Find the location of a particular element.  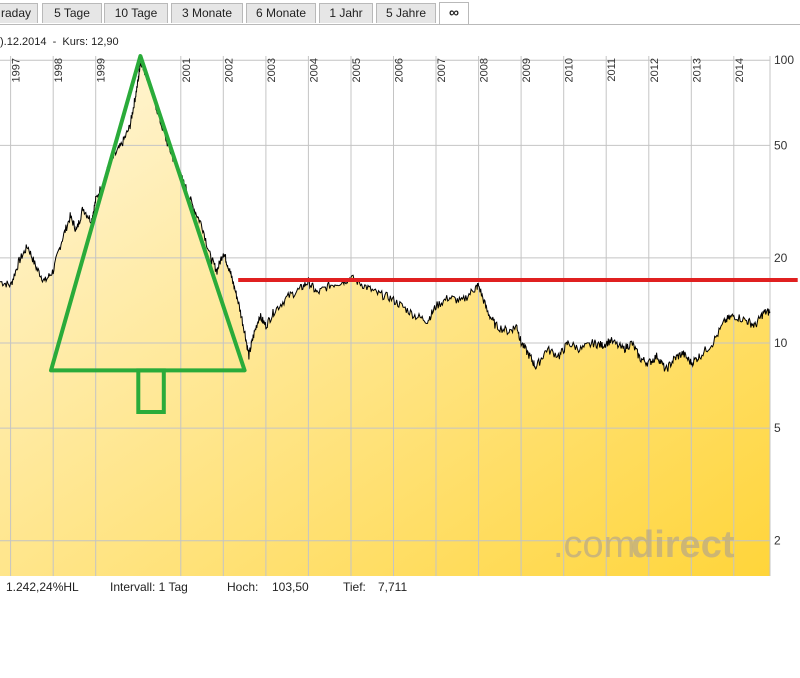

tab-all-time: ∞ is located at coordinates (454, 13).